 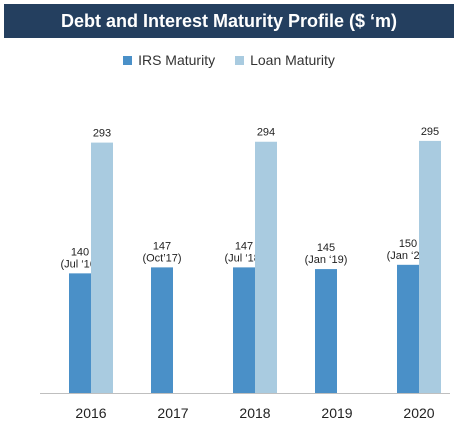 I want to click on legend-label-irs: IRS Maturity, so click(x=177, y=60).